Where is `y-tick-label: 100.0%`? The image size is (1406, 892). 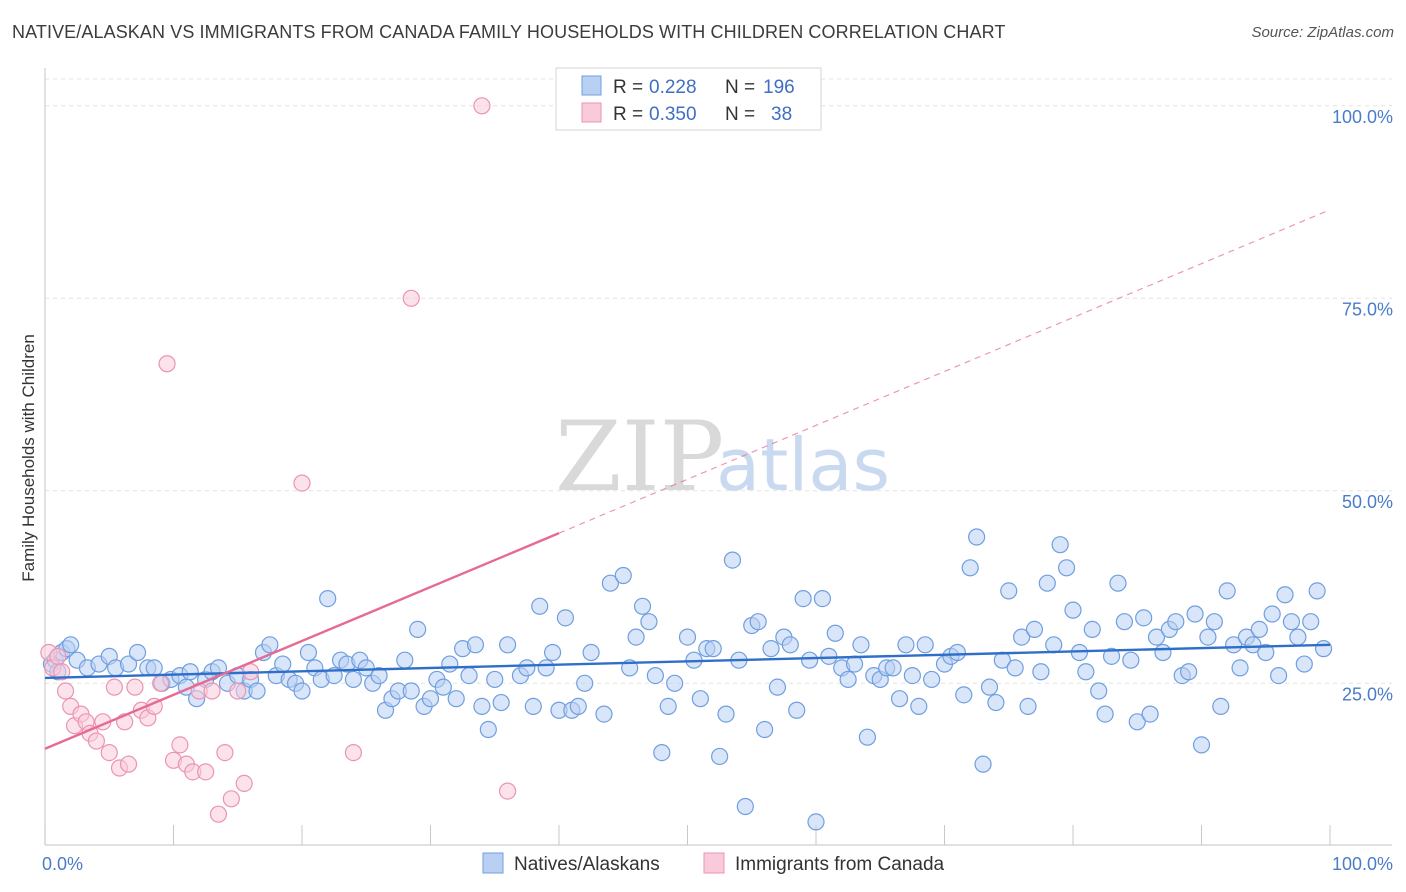
y-tick-label: 100.0% is located at coordinates (1362, 117).